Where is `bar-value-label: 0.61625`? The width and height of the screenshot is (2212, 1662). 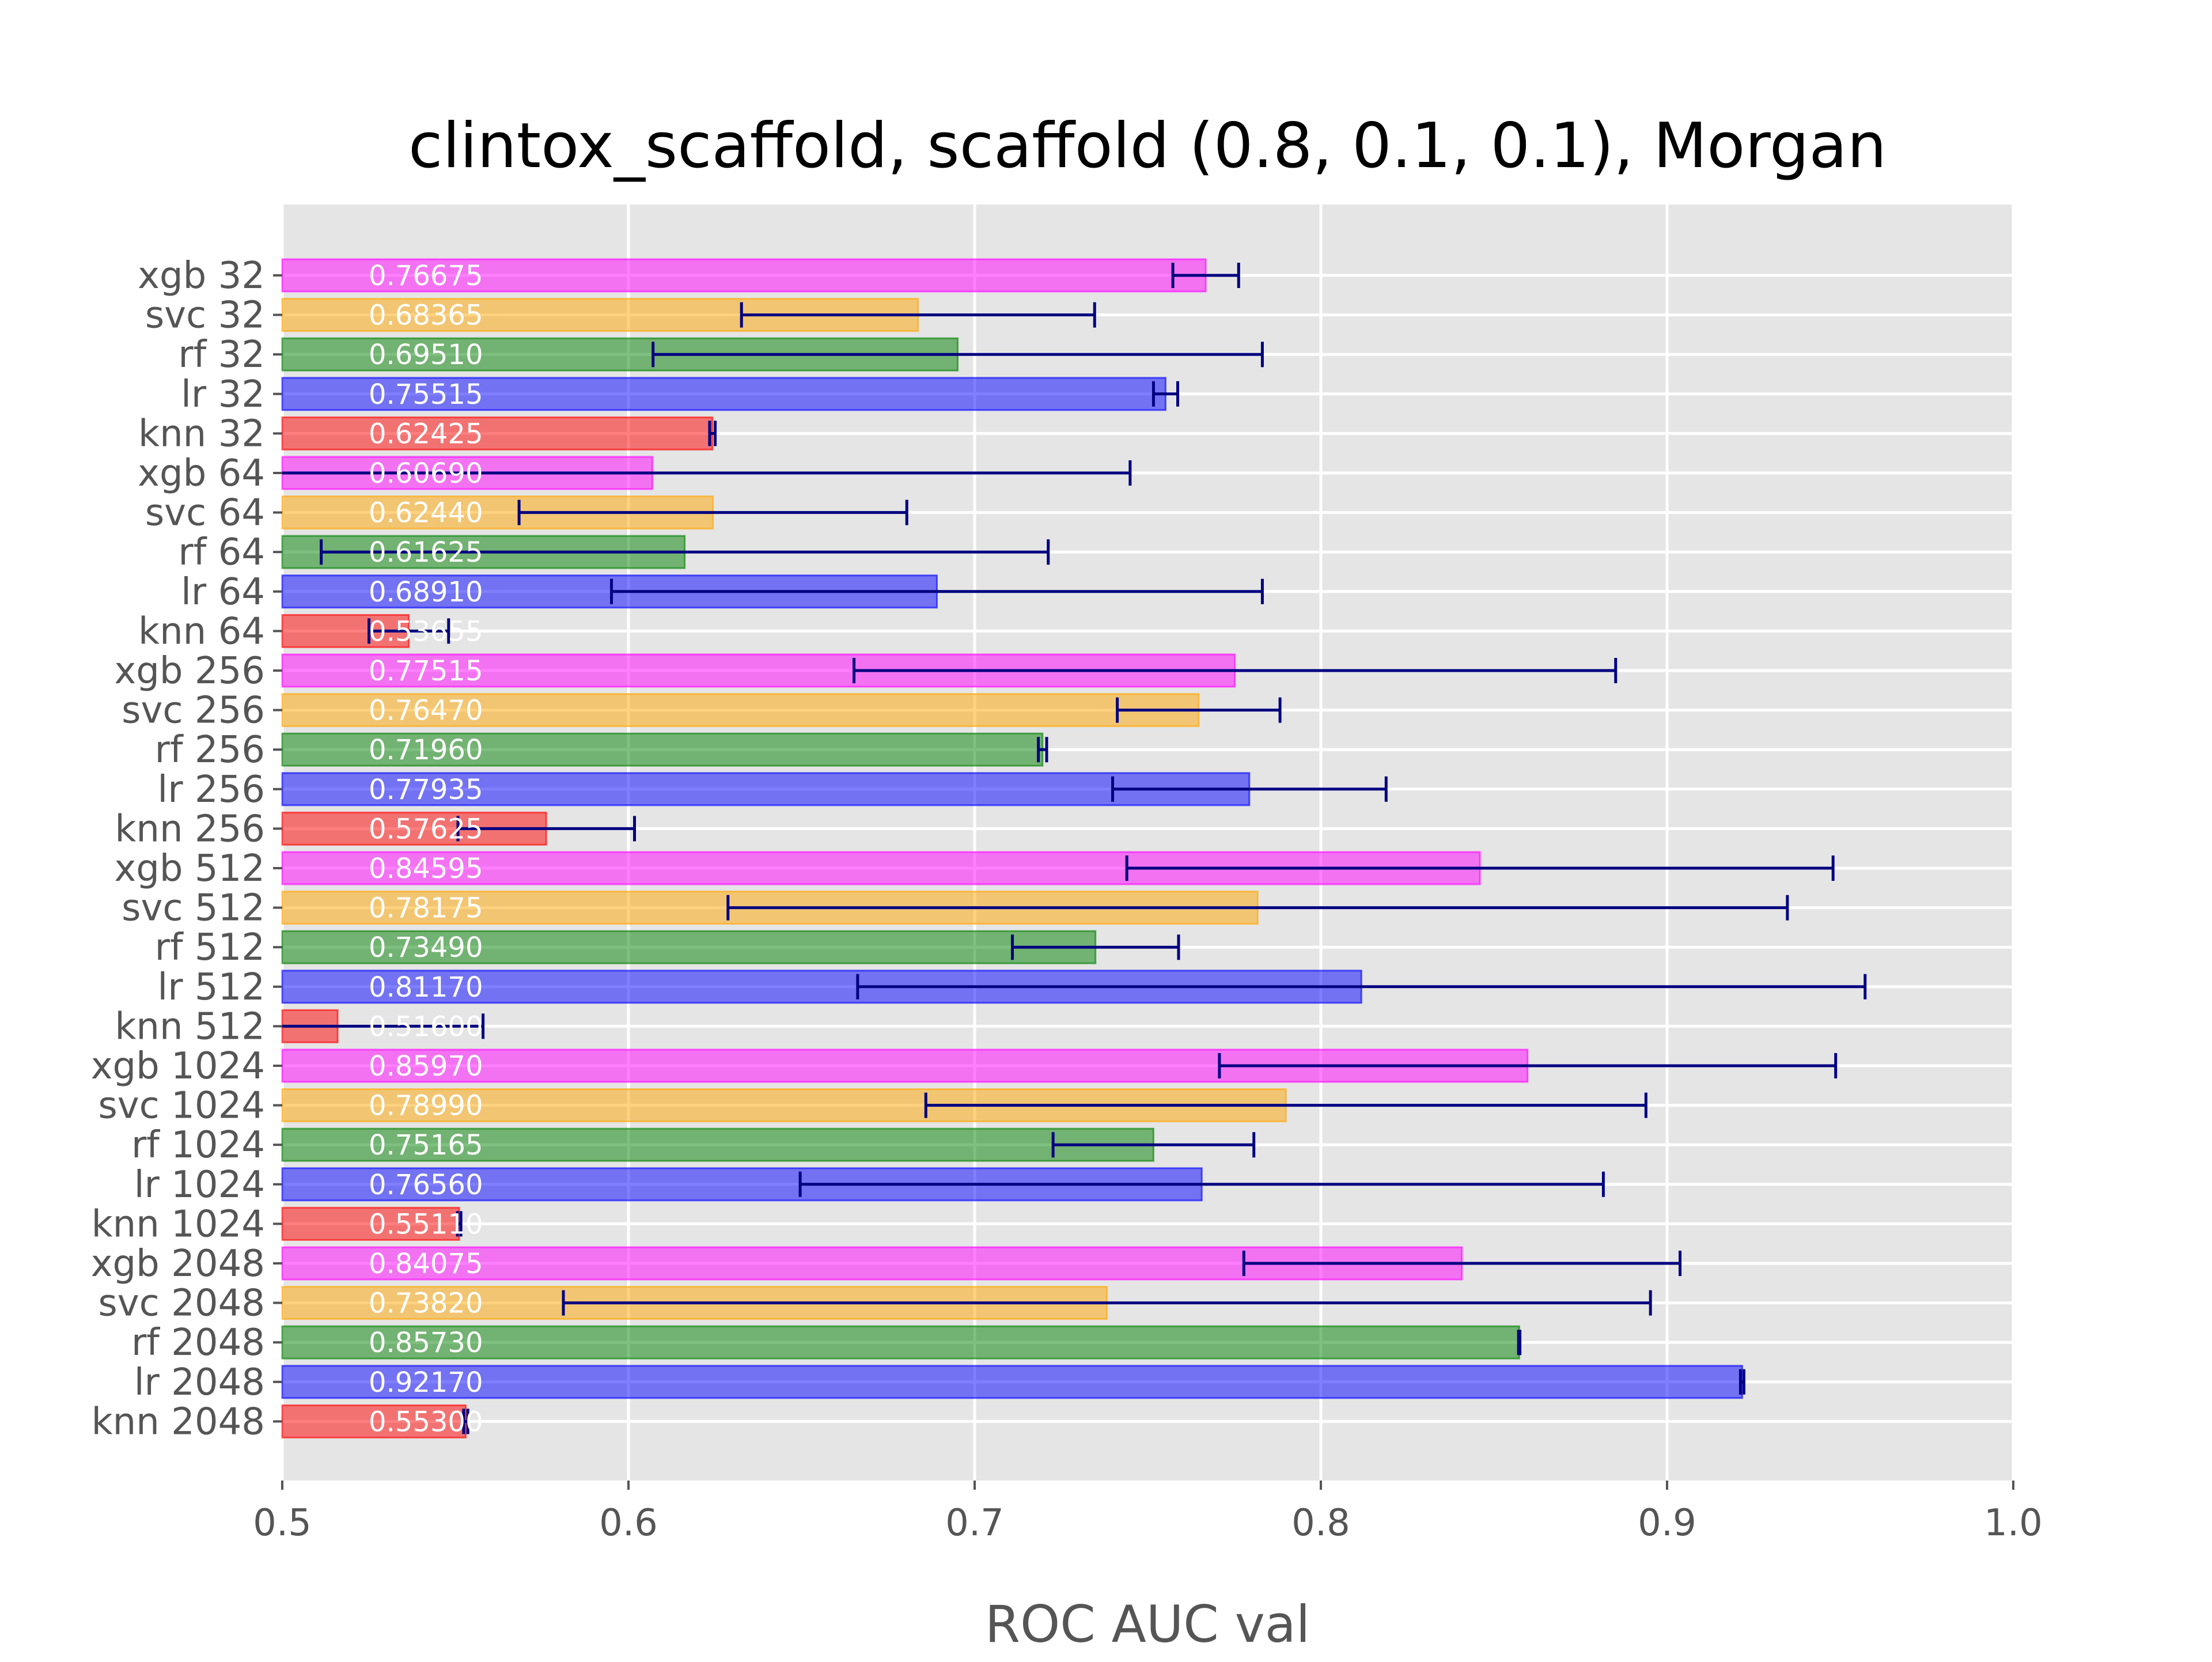 bar-value-label: 0.61625 is located at coordinates (426, 553).